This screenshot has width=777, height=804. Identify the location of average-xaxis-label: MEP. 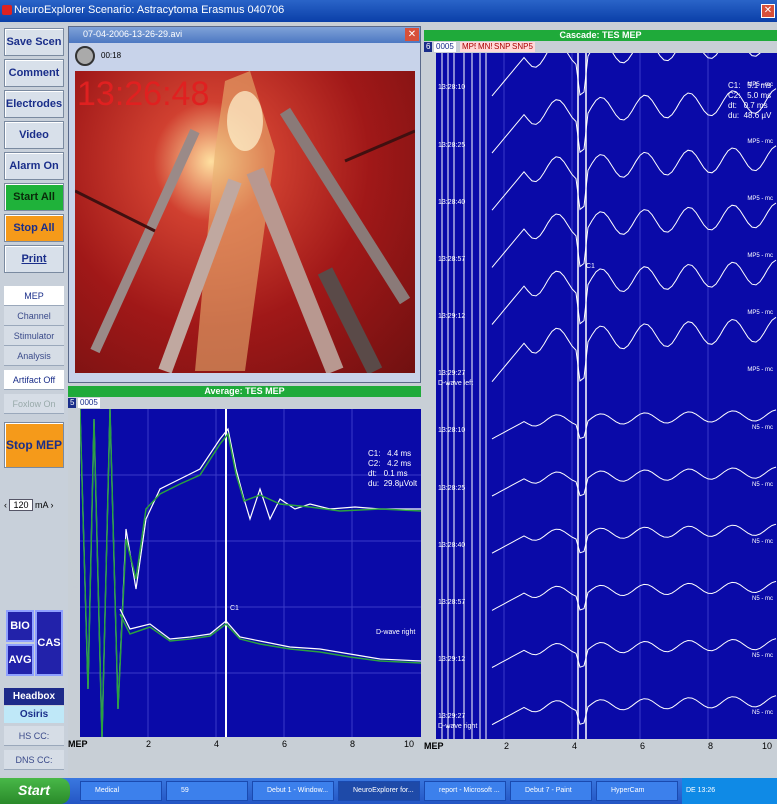
(78, 744).